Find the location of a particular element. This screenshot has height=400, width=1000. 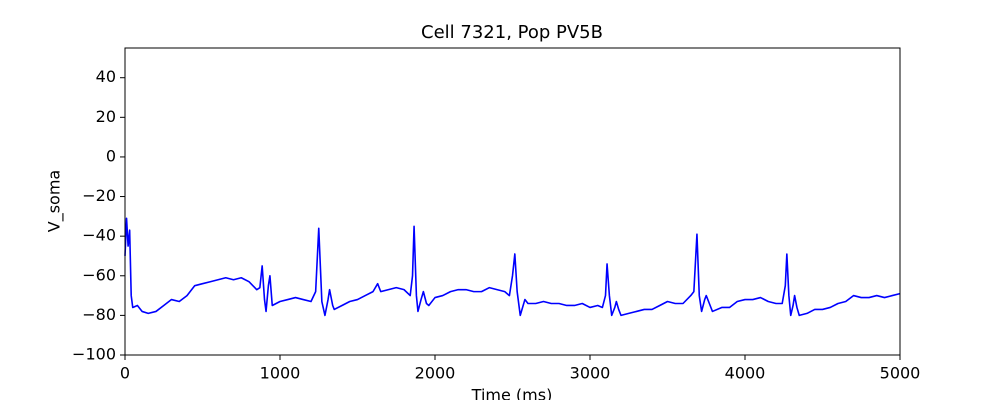

y-tick-label: −20 is located at coordinates (99, 195).